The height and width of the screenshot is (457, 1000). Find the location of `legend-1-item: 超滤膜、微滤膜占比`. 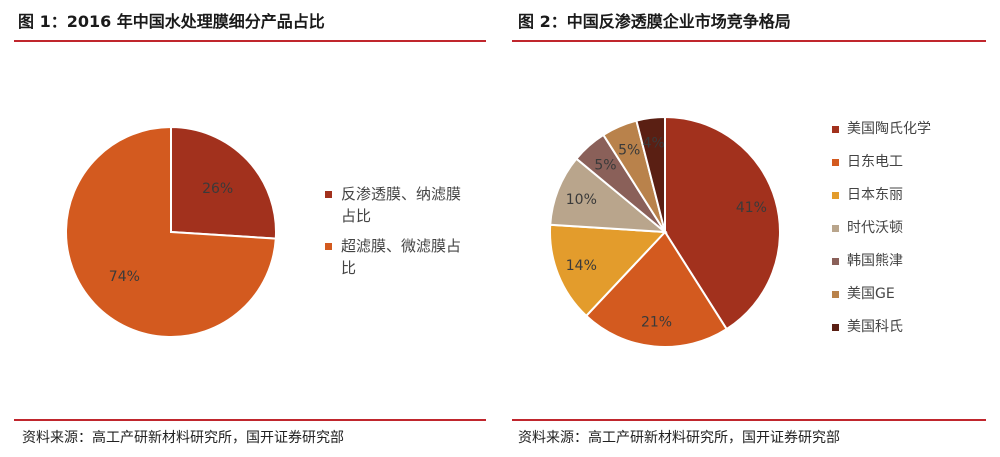

legend-1-item: 超滤膜、微滤膜占比 is located at coordinates (400, 257).